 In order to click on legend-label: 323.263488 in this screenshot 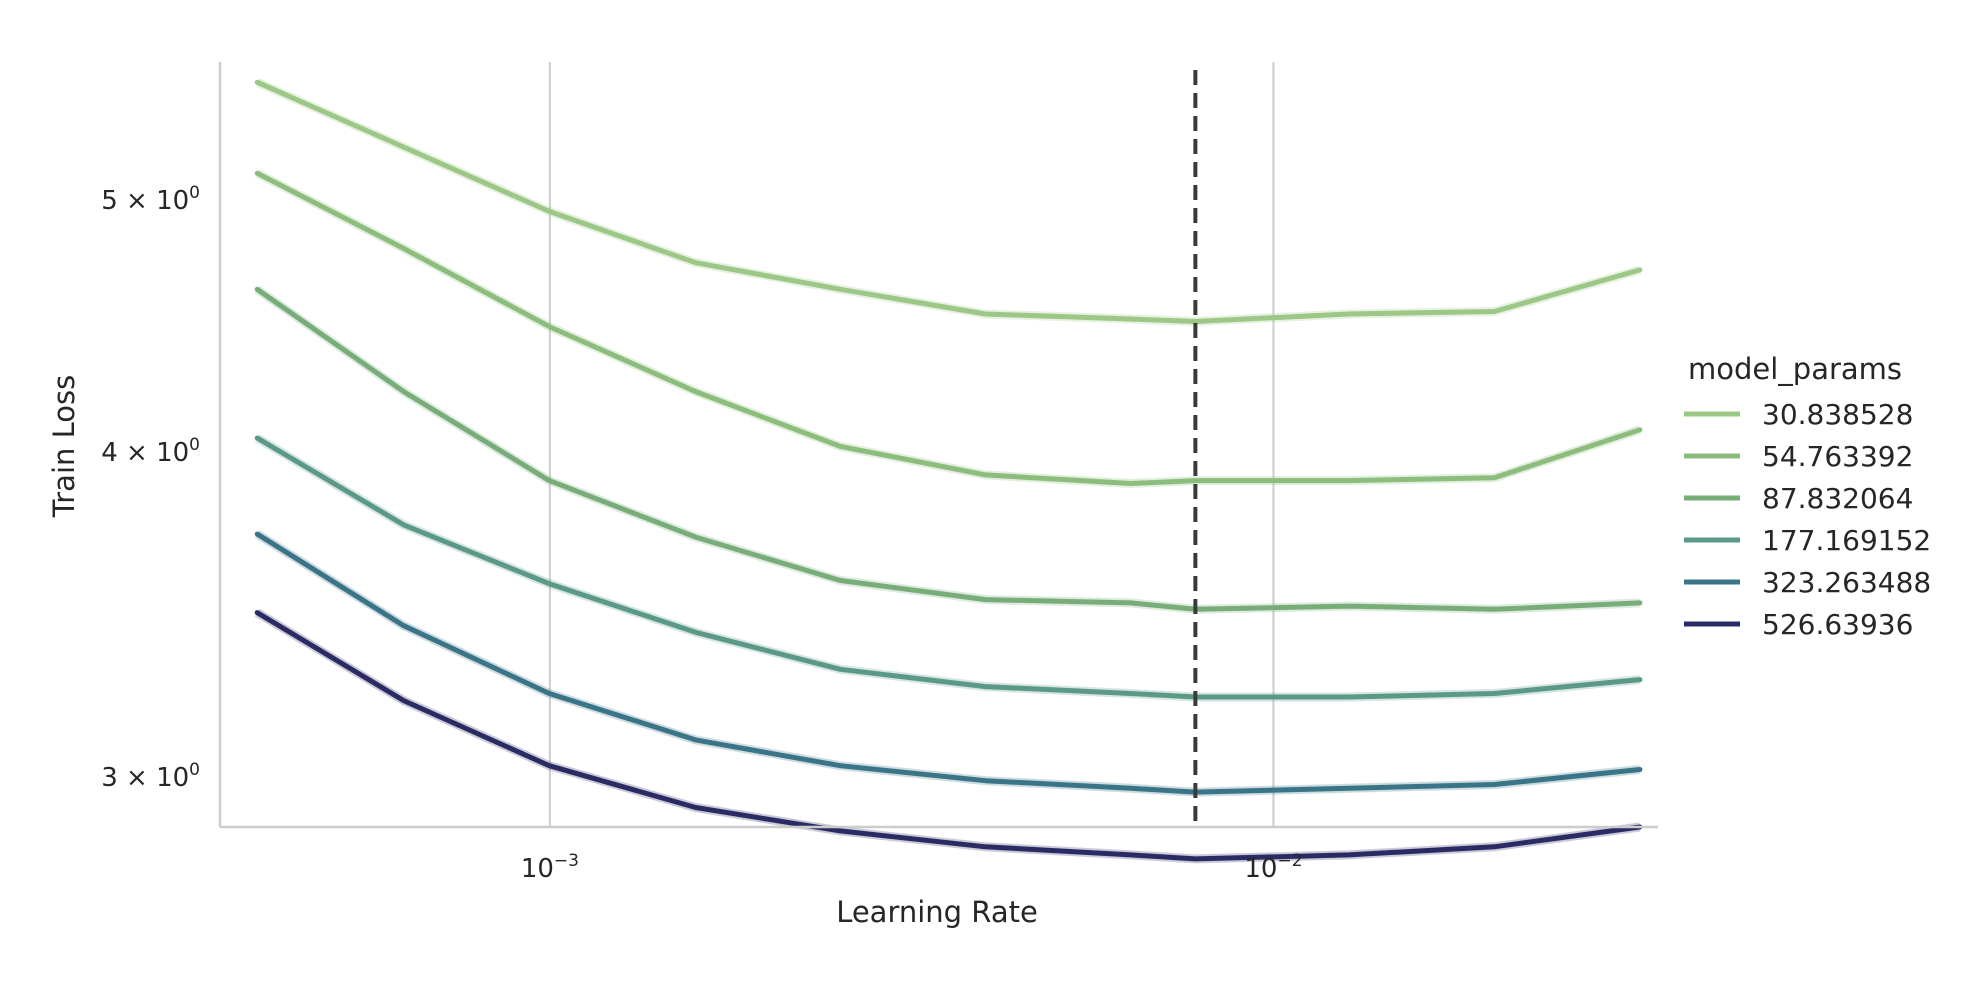, I will do `click(1846, 582)`.